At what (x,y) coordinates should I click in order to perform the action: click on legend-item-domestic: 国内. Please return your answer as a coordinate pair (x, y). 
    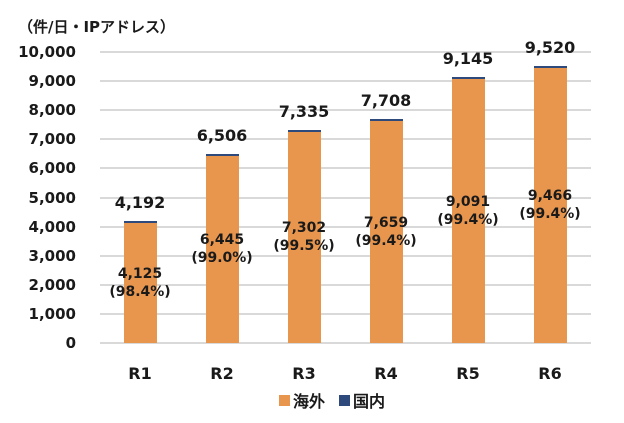
    Looking at the image, I should click on (362, 400).